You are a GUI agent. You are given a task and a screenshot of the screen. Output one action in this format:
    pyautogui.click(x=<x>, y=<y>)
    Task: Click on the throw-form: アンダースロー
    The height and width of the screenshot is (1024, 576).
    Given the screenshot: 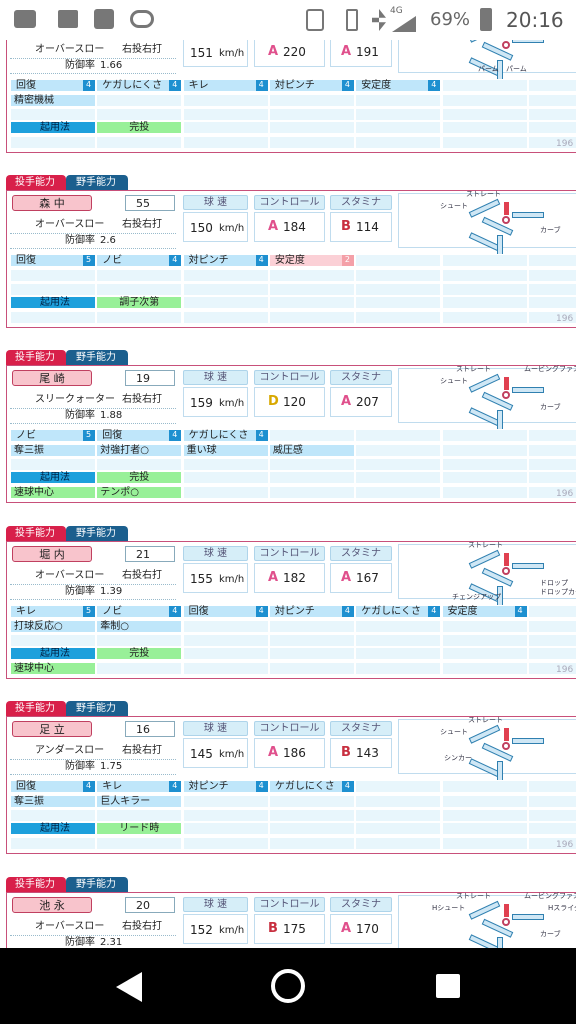 What is the action you would take?
    pyautogui.click(x=70, y=750)
    